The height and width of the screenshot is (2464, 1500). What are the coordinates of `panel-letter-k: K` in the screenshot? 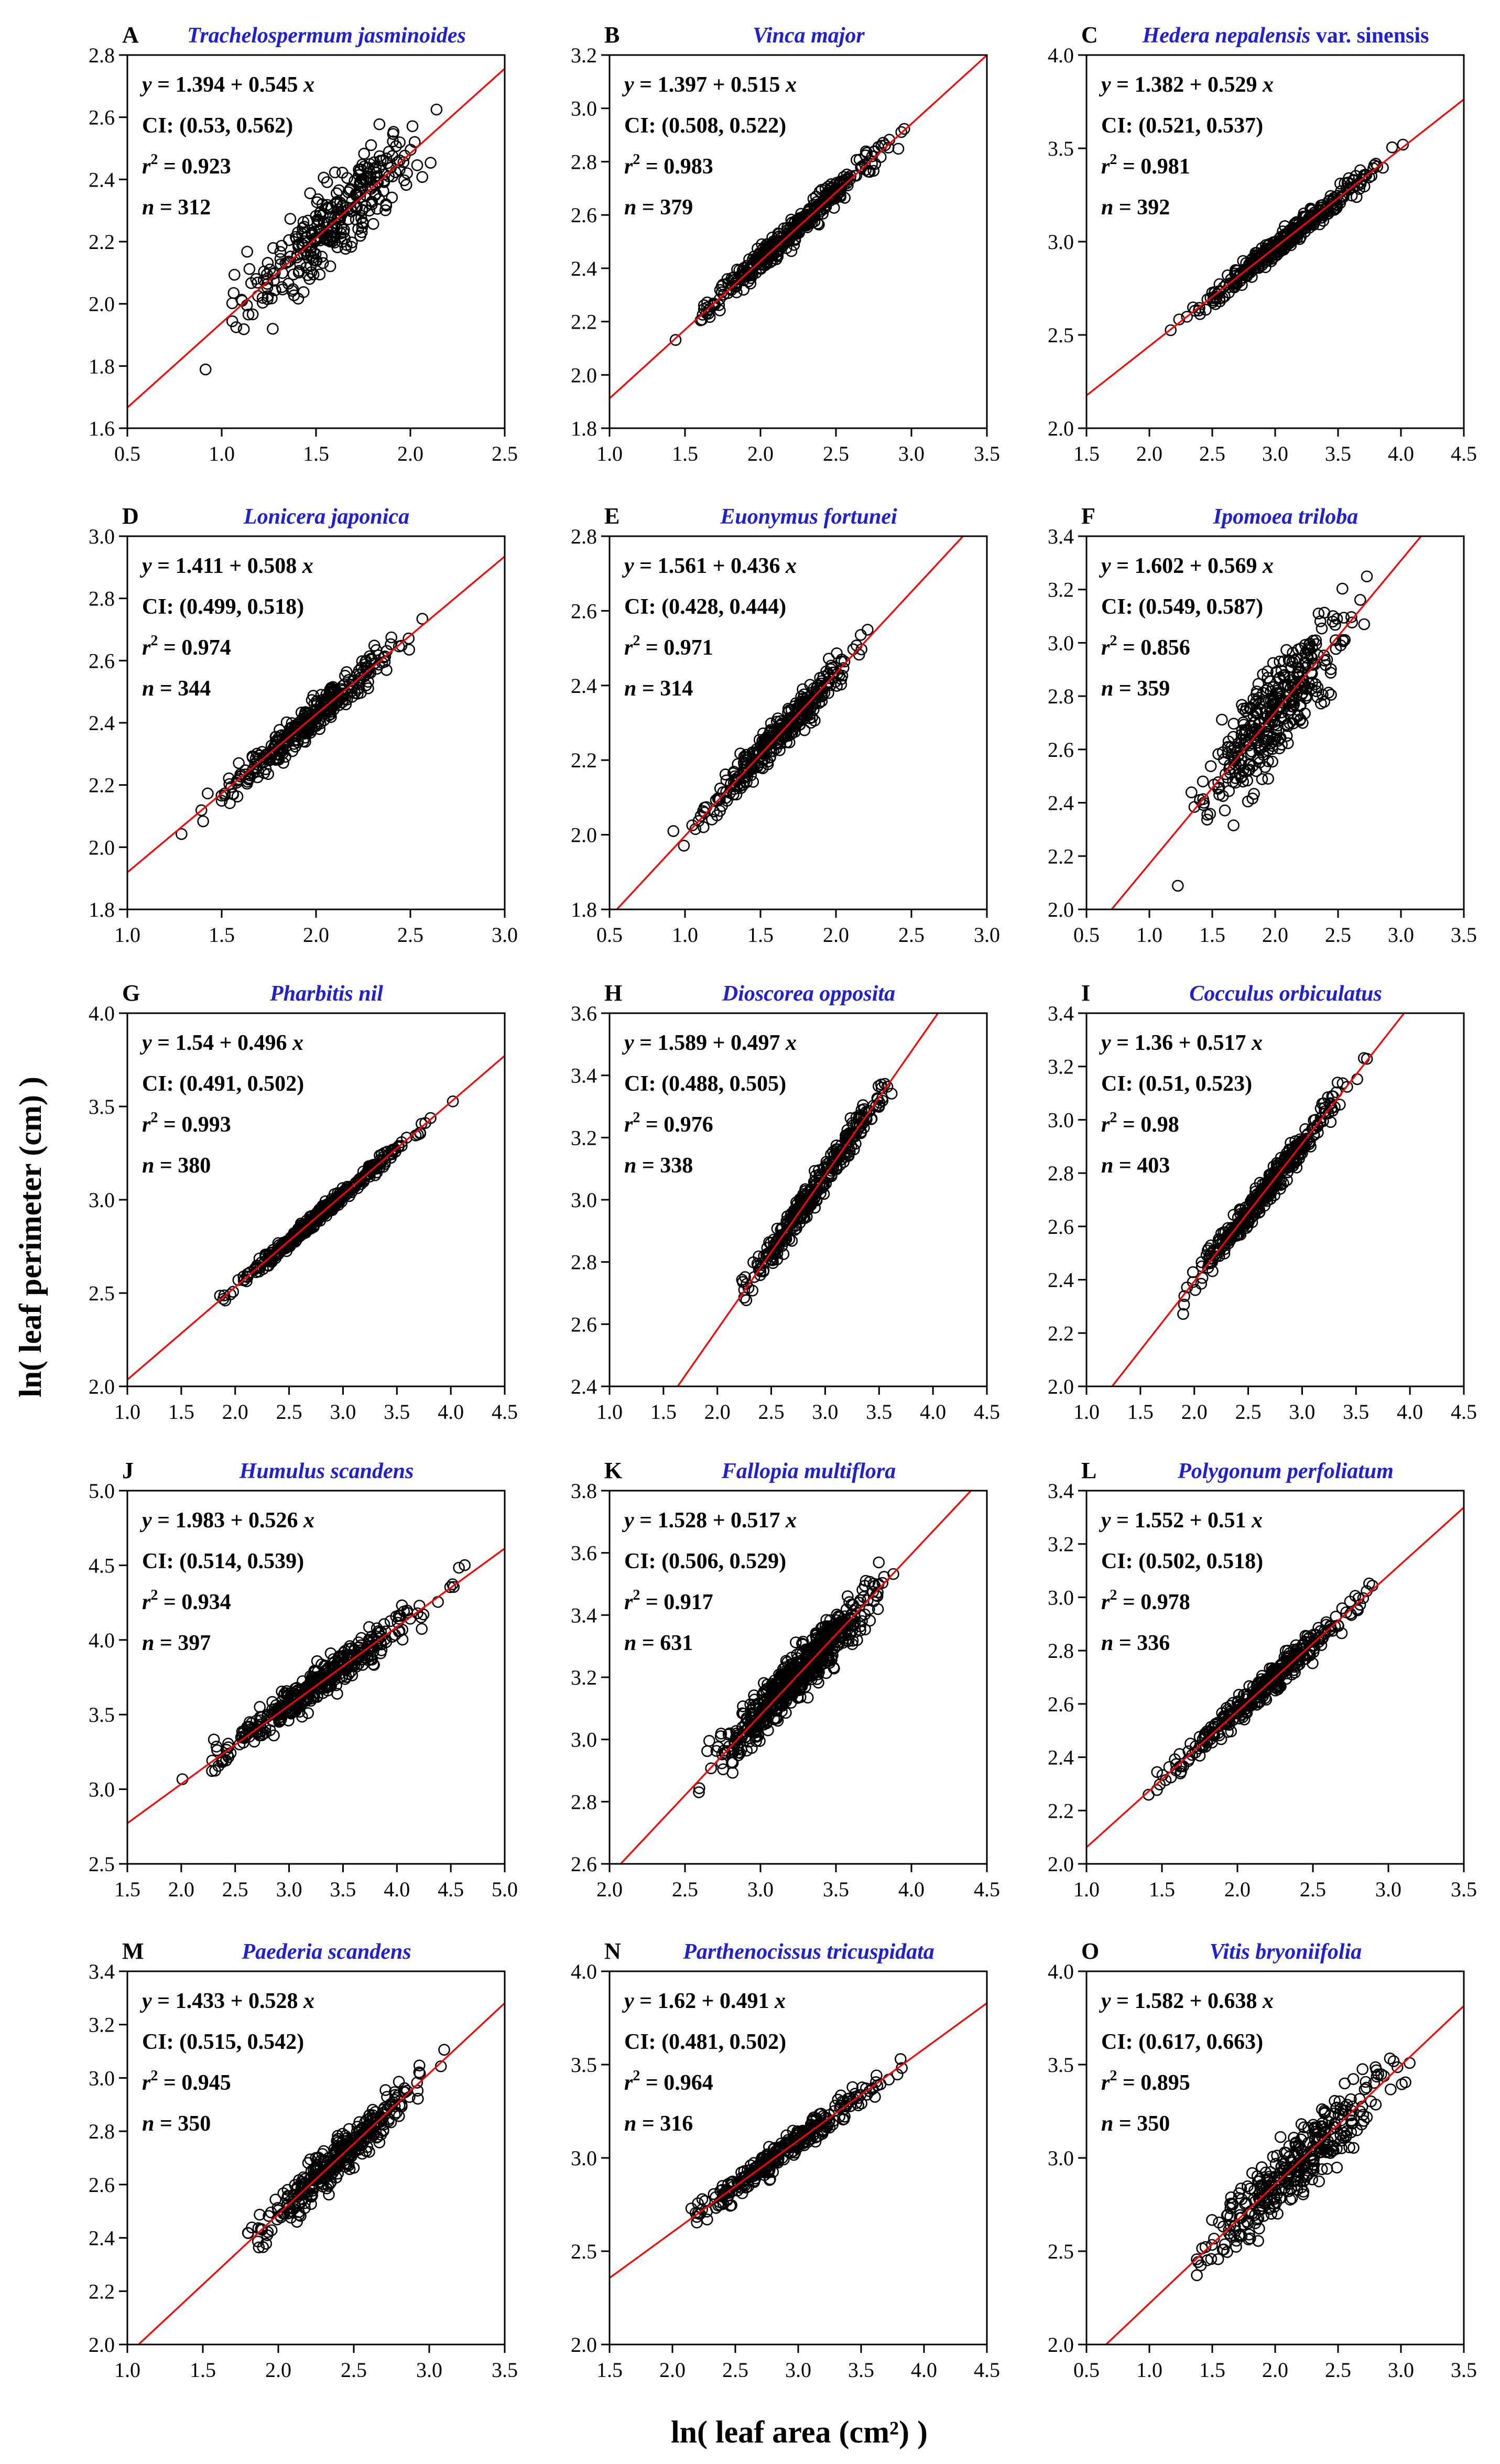 It's located at (613, 1470).